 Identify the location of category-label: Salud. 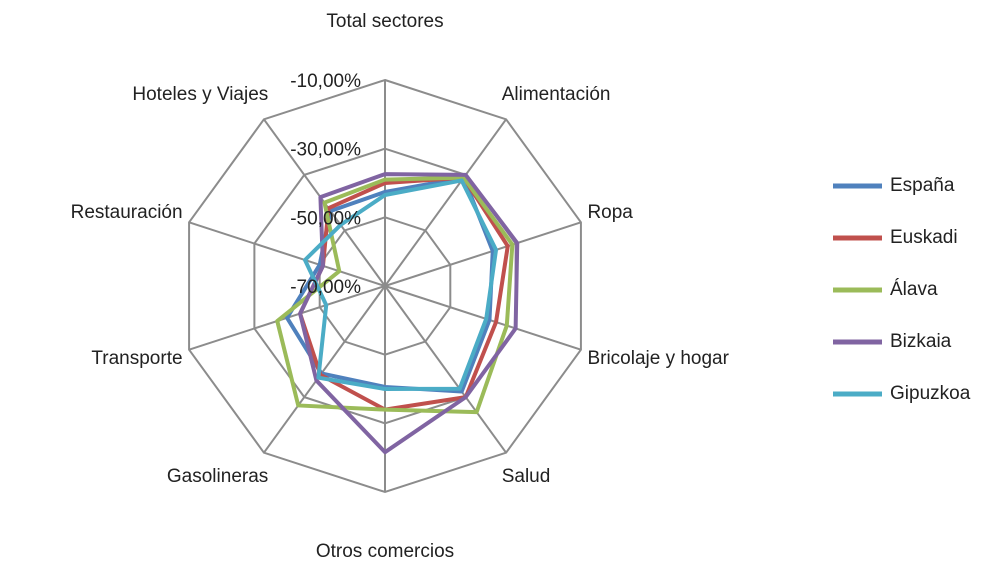
(526, 476).